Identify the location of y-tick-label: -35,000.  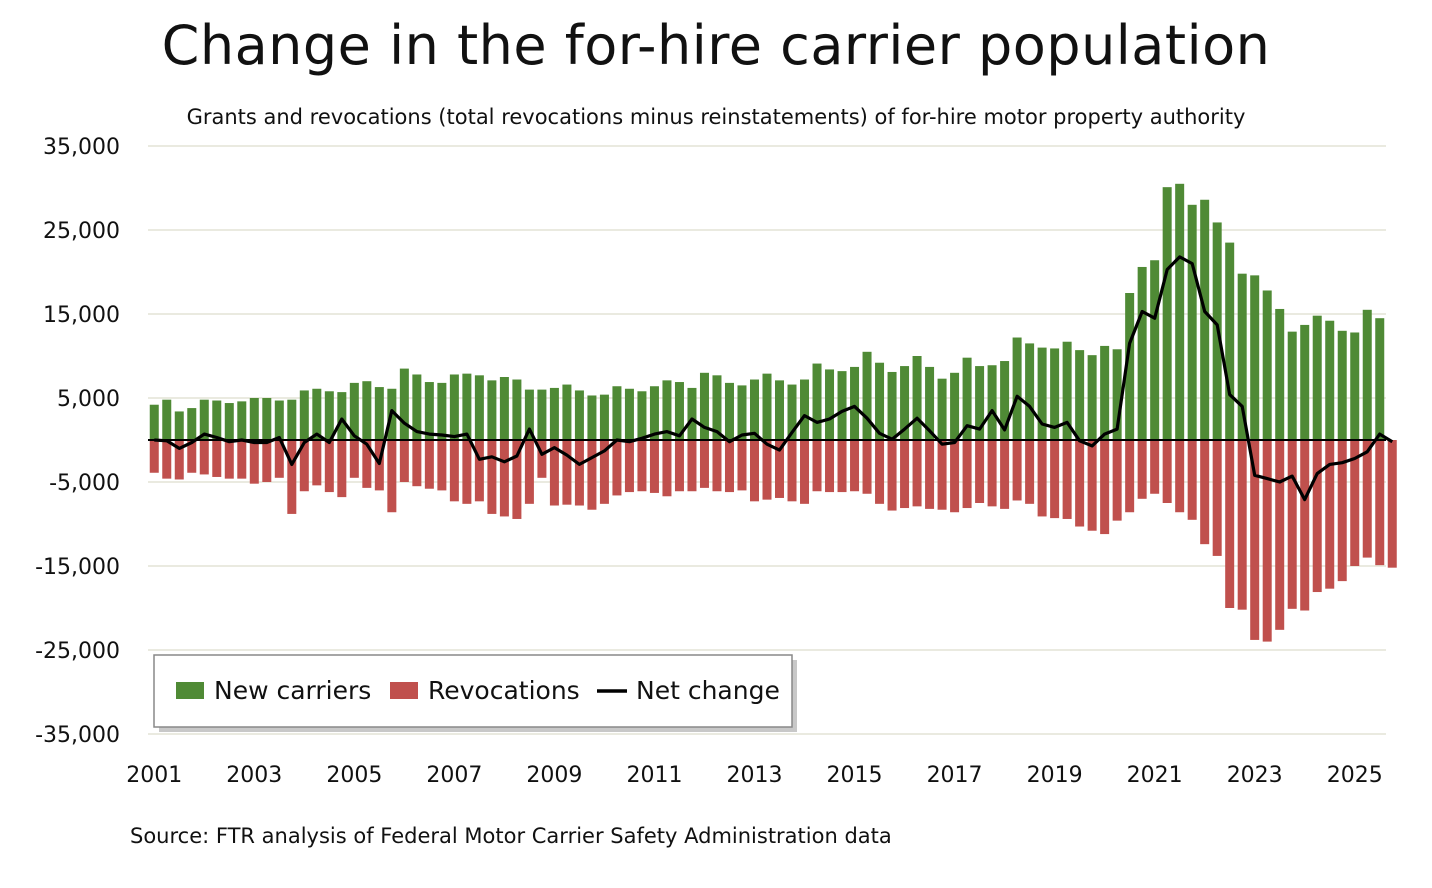
(77, 735).